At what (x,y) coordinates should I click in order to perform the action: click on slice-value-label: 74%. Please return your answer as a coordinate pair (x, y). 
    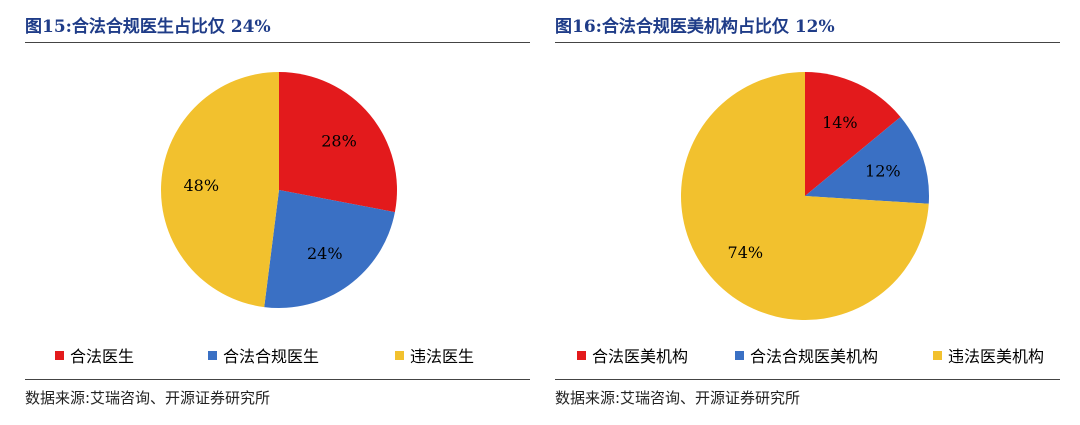
    Looking at the image, I should click on (746, 252).